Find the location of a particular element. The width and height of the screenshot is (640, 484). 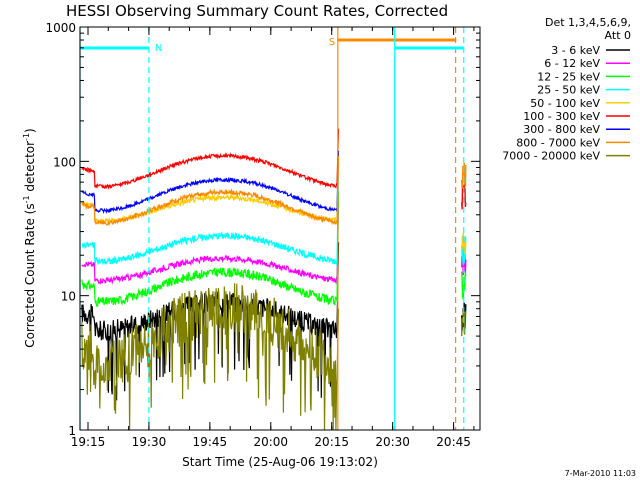

y-label-sup1: -1 is located at coordinates (26, 199).